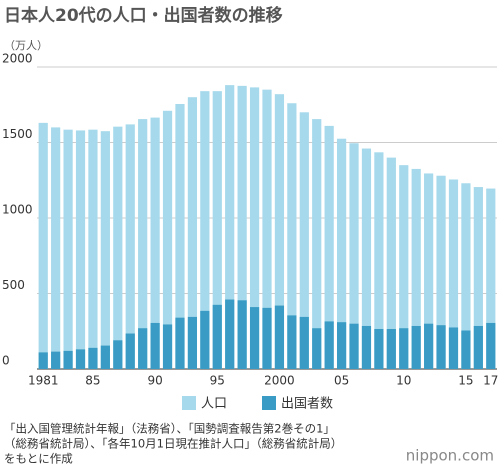 The width and height of the screenshot is (500, 470). I want to click on source: をもとに作成, so click(38, 459).